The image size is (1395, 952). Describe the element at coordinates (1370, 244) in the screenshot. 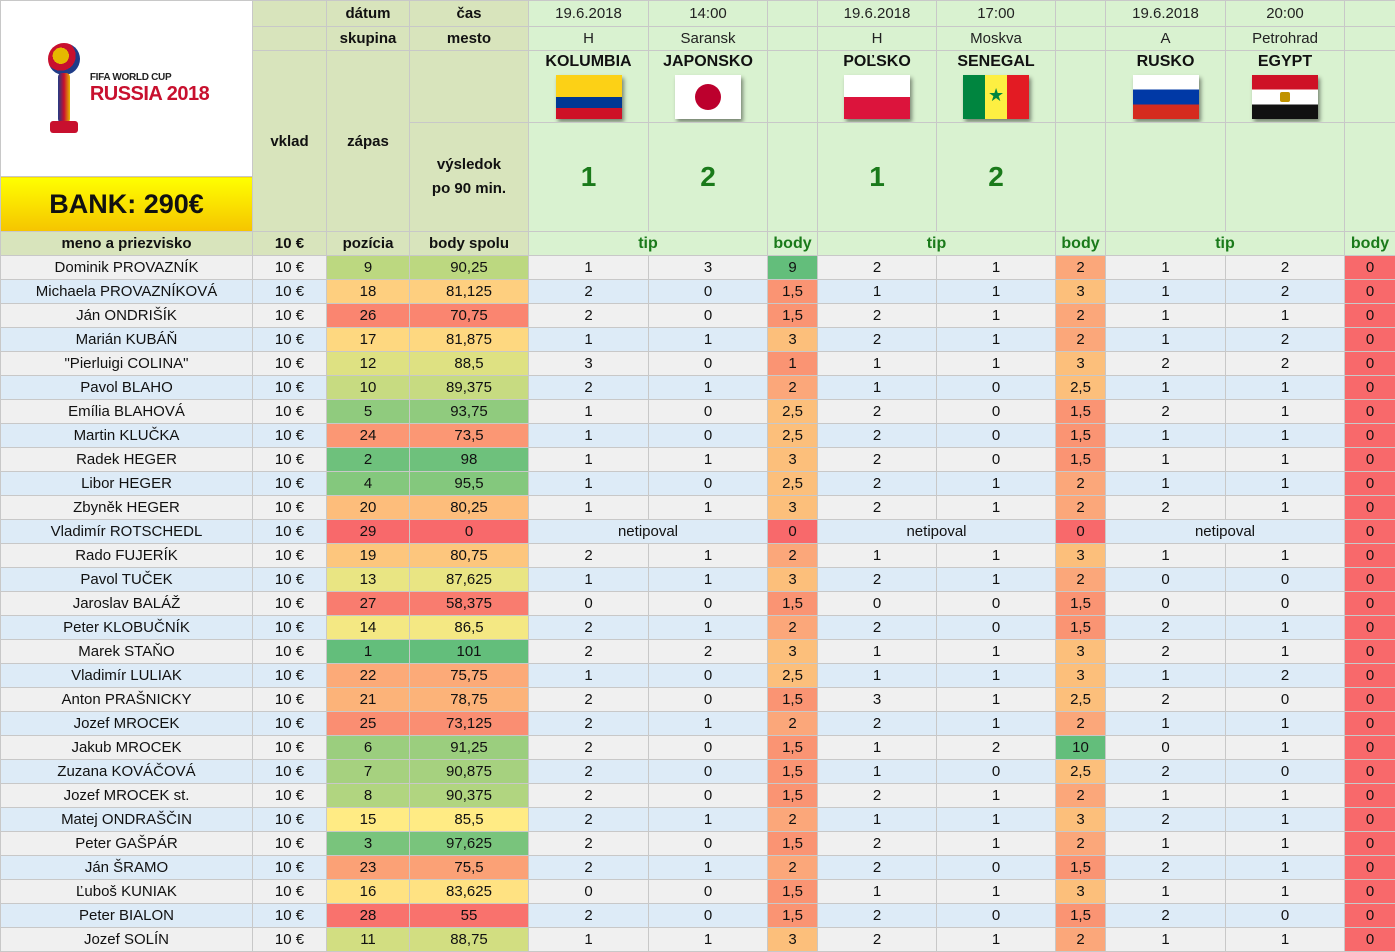

I see `match3-body-header: body` at that location.